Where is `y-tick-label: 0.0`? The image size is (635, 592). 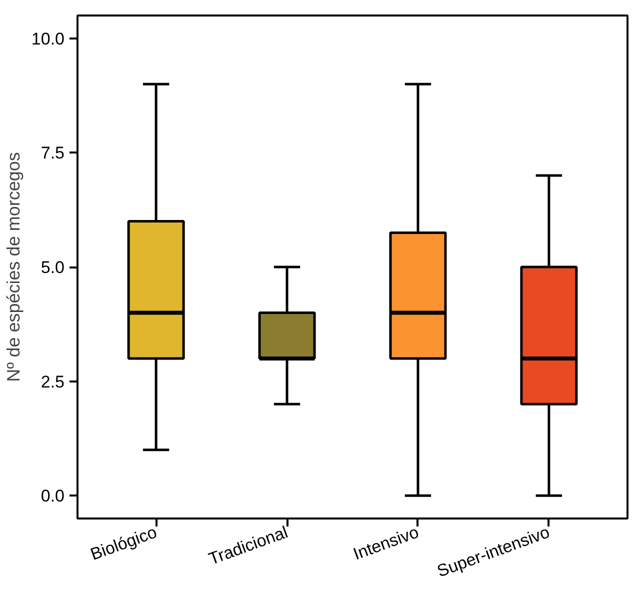
y-tick-label: 0.0 is located at coordinates (52, 496).